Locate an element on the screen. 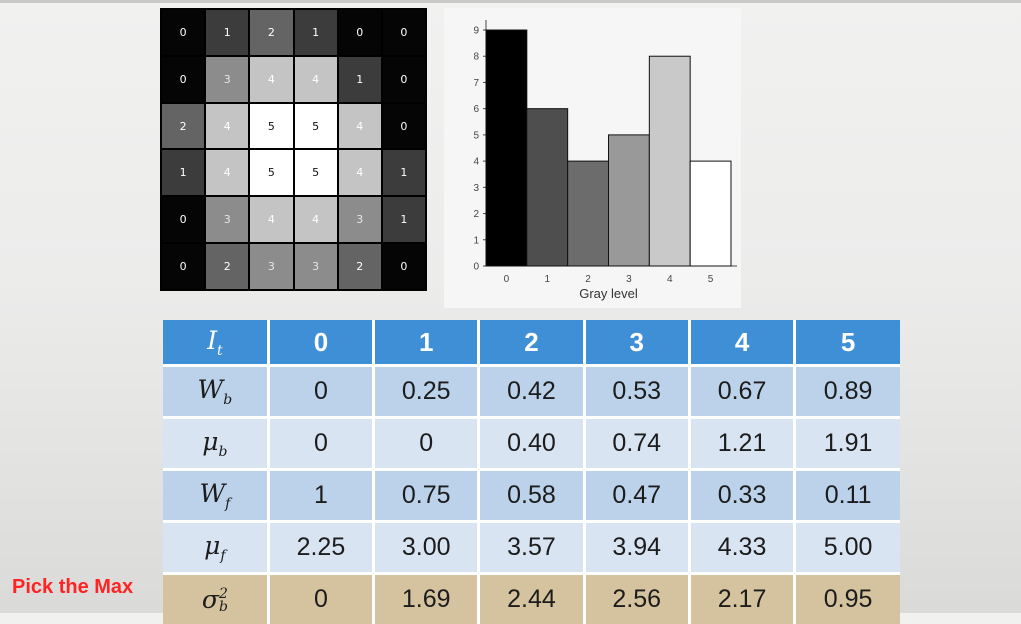 This screenshot has height=624, width=1021. table-cell: 0.75 is located at coordinates (426, 496).